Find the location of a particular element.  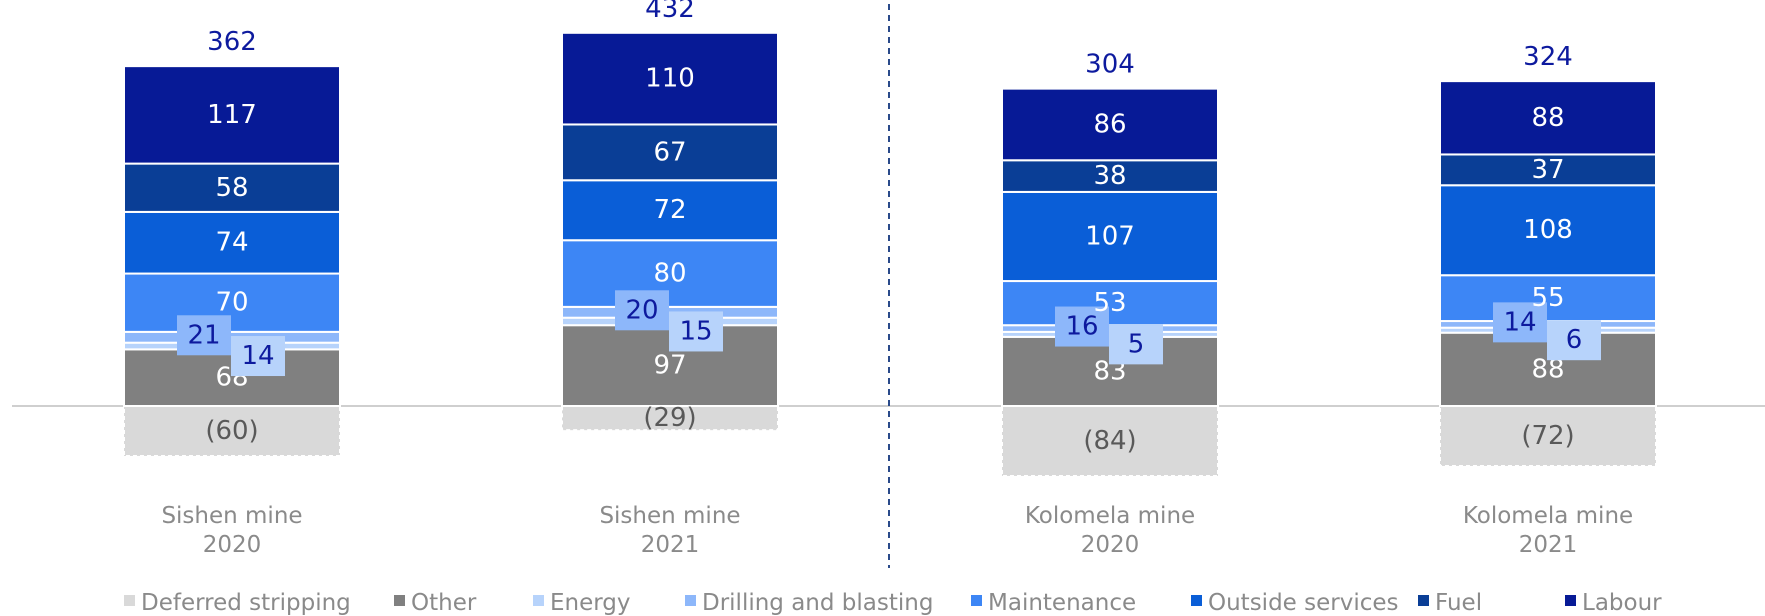

legend-swatch-other is located at coordinates (399, 600).